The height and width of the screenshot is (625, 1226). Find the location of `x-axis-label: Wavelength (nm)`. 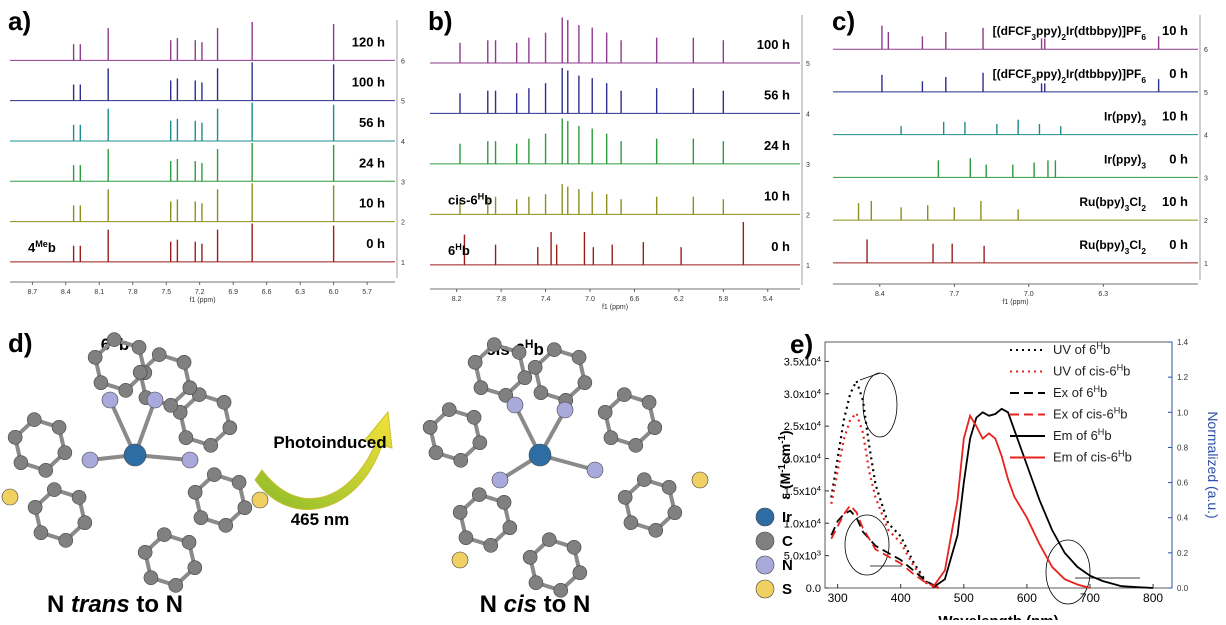

x-axis-label: Wavelength (nm) is located at coordinates (998, 616).